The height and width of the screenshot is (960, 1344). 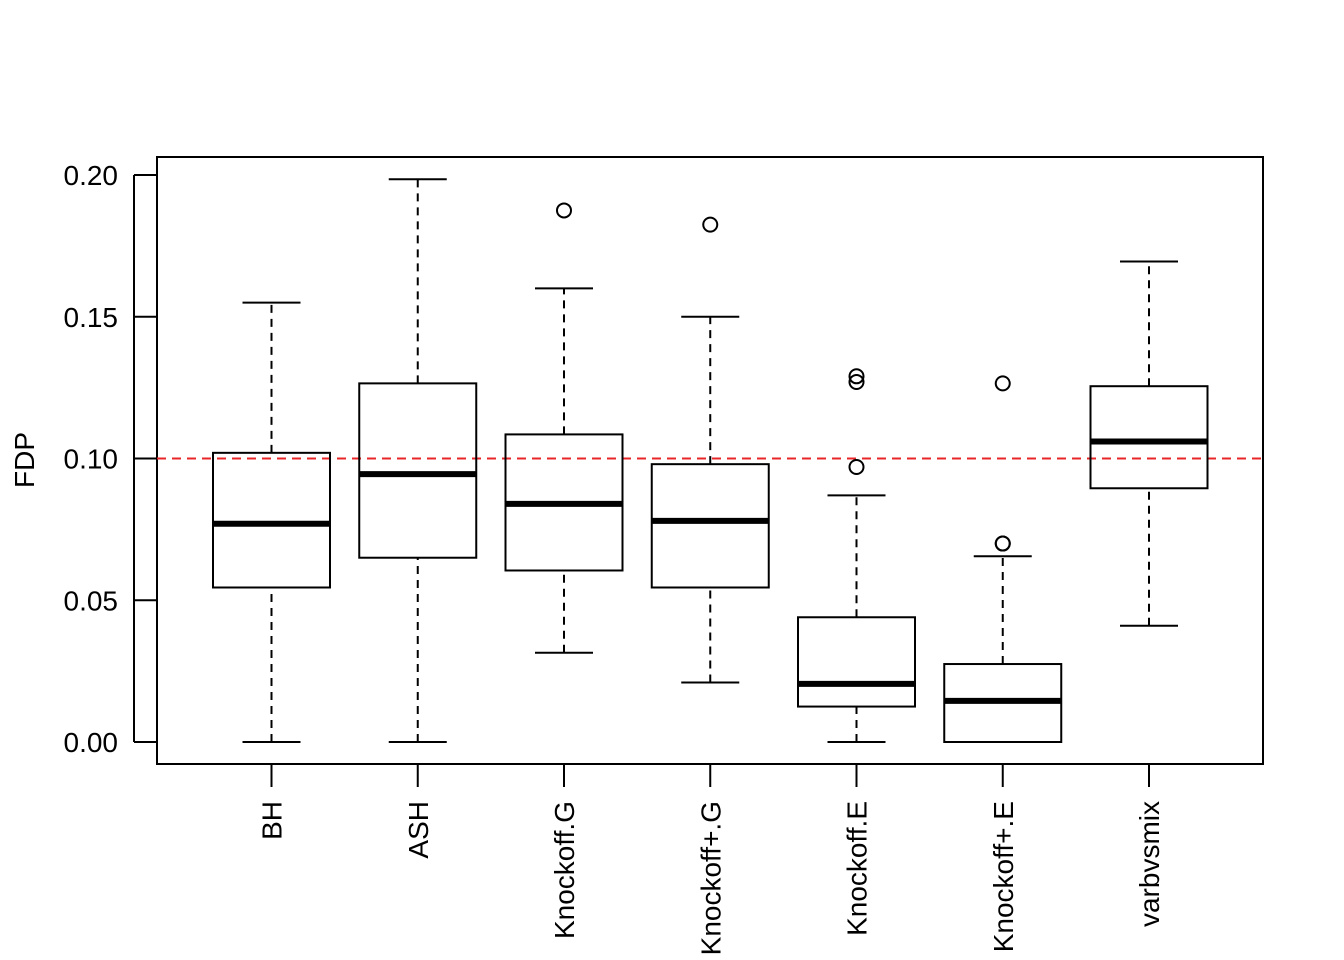 I want to click on y-tick-label: 0.15, so click(x=91, y=317).